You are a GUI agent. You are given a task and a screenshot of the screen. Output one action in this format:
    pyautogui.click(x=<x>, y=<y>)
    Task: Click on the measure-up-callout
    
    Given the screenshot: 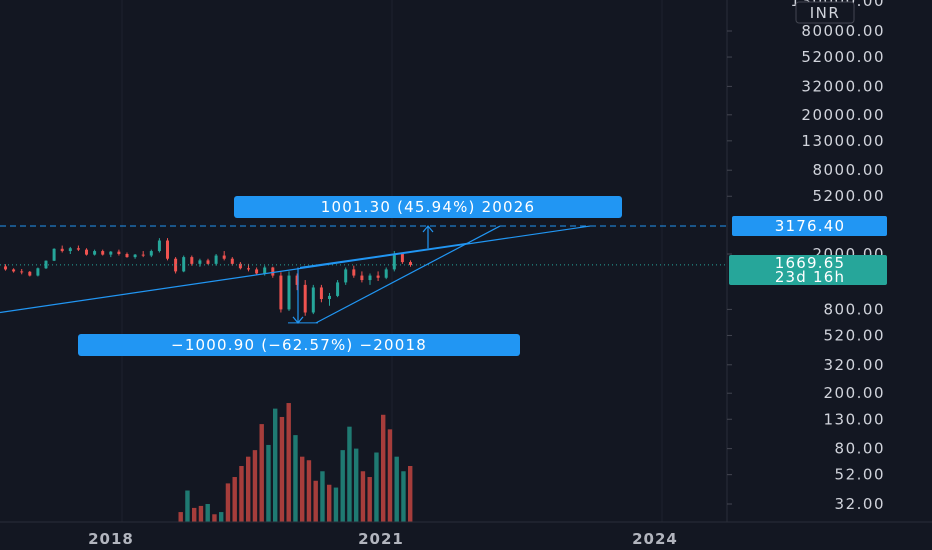 What is the action you would take?
    pyautogui.click(x=428, y=207)
    